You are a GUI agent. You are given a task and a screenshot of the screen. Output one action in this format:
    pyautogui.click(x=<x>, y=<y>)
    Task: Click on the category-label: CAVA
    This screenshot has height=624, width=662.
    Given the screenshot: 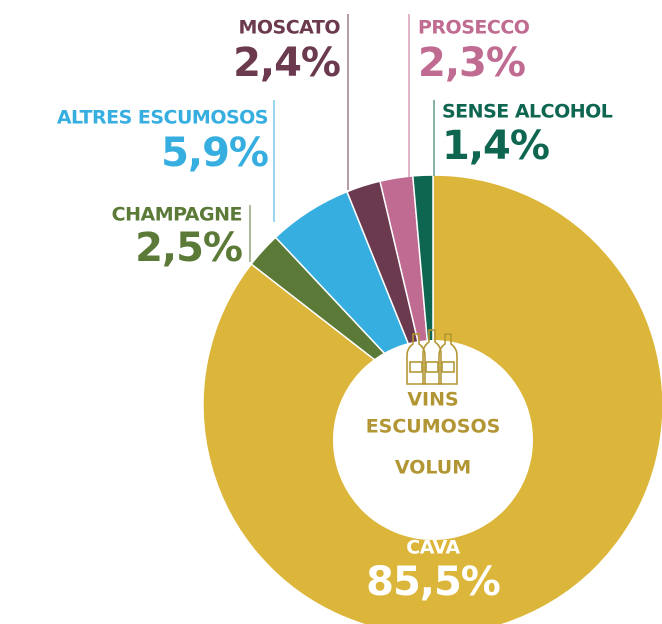 What is the action you would take?
    pyautogui.click(x=433, y=548)
    